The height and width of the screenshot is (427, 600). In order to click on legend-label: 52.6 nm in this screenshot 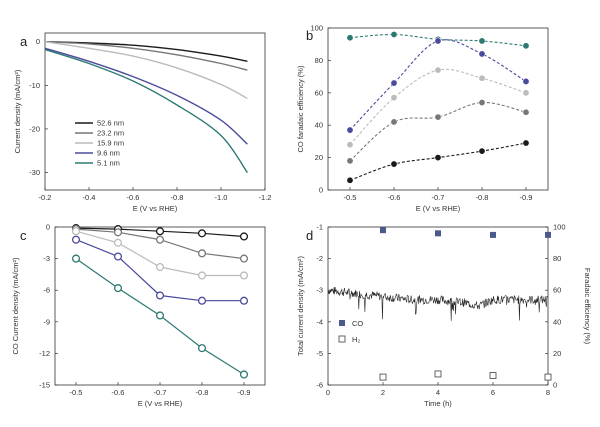, I will do `click(110, 123)`.